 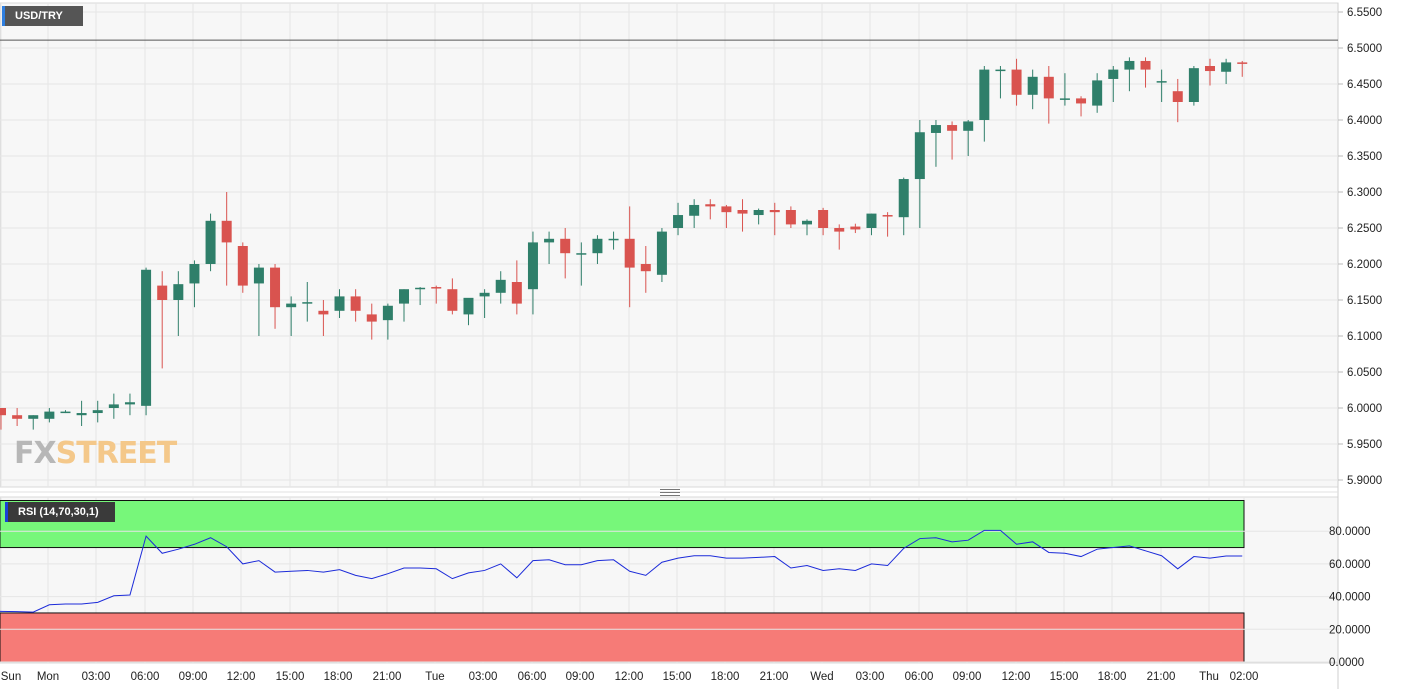 What do you see at coordinates (532, 677) in the screenshot?
I see `time-axis-label: 06:00` at bounding box center [532, 677].